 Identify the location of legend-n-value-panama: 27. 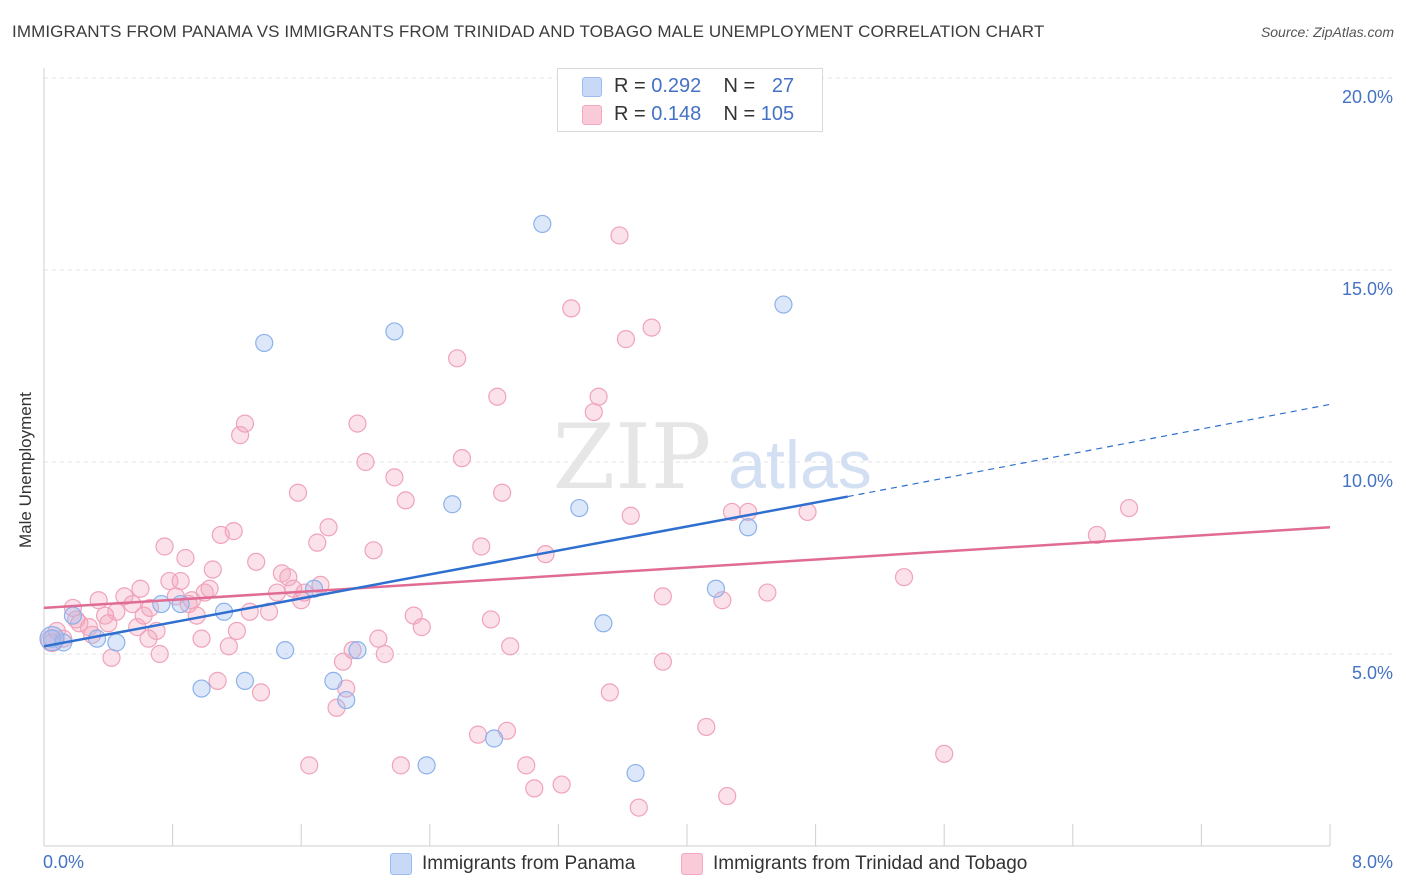
(783, 86).